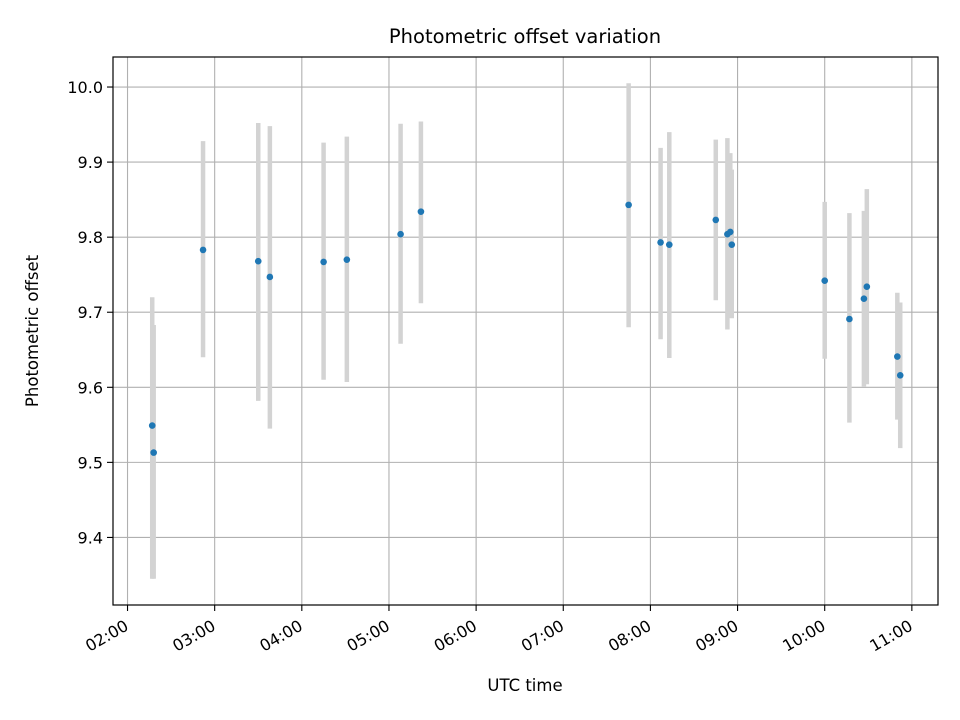 This screenshot has height=720, width=960. I want to click on y-tick-label: 9.8, so click(90, 237).